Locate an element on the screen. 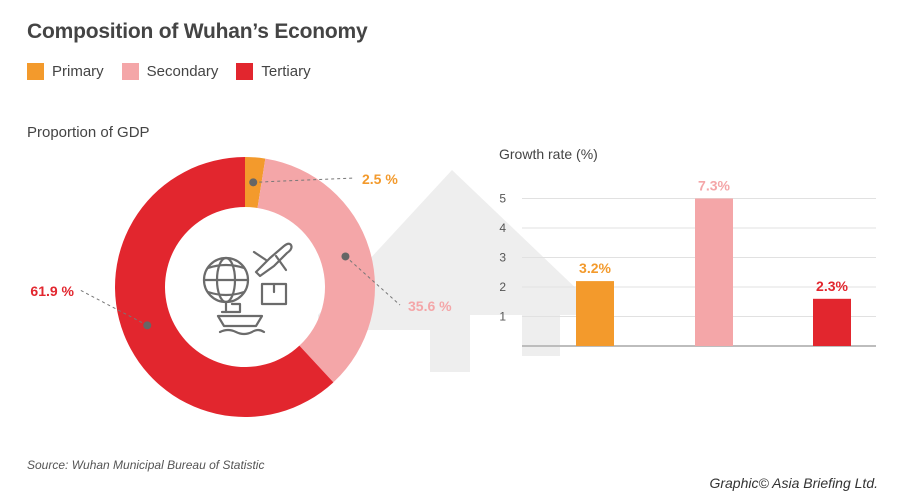 This screenshot has height=504, width=900. y-tick-label: 2 is located at coordinates (502, 287).